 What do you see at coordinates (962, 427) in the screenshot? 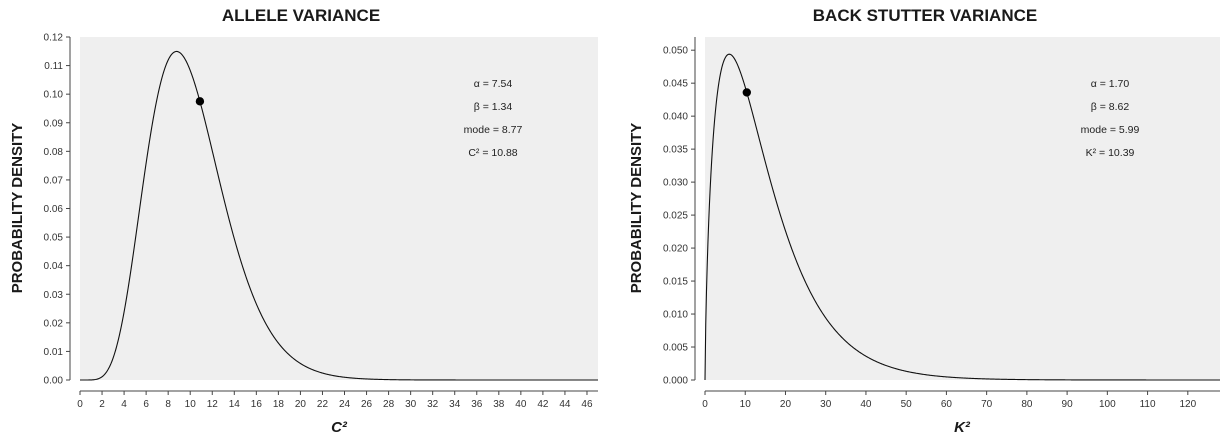
I see `x-axis-label: K²` at bounding box center [962, 427].